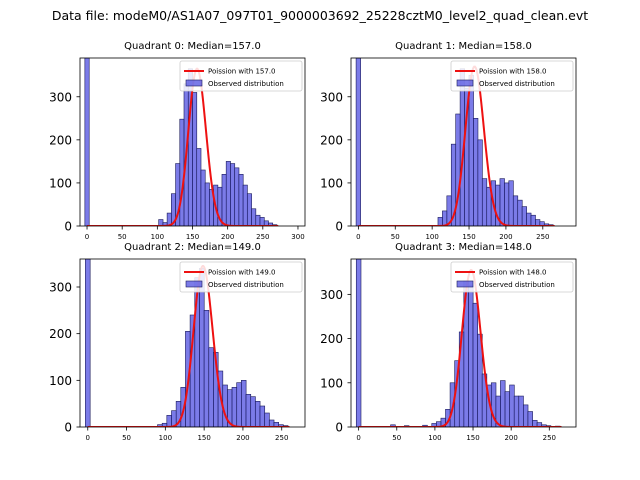  What do you see at coordinates (242, 273) in the screenshot?
I see `legend-poisson-label: Poission with 149.0` at bounding box center [242, 273].